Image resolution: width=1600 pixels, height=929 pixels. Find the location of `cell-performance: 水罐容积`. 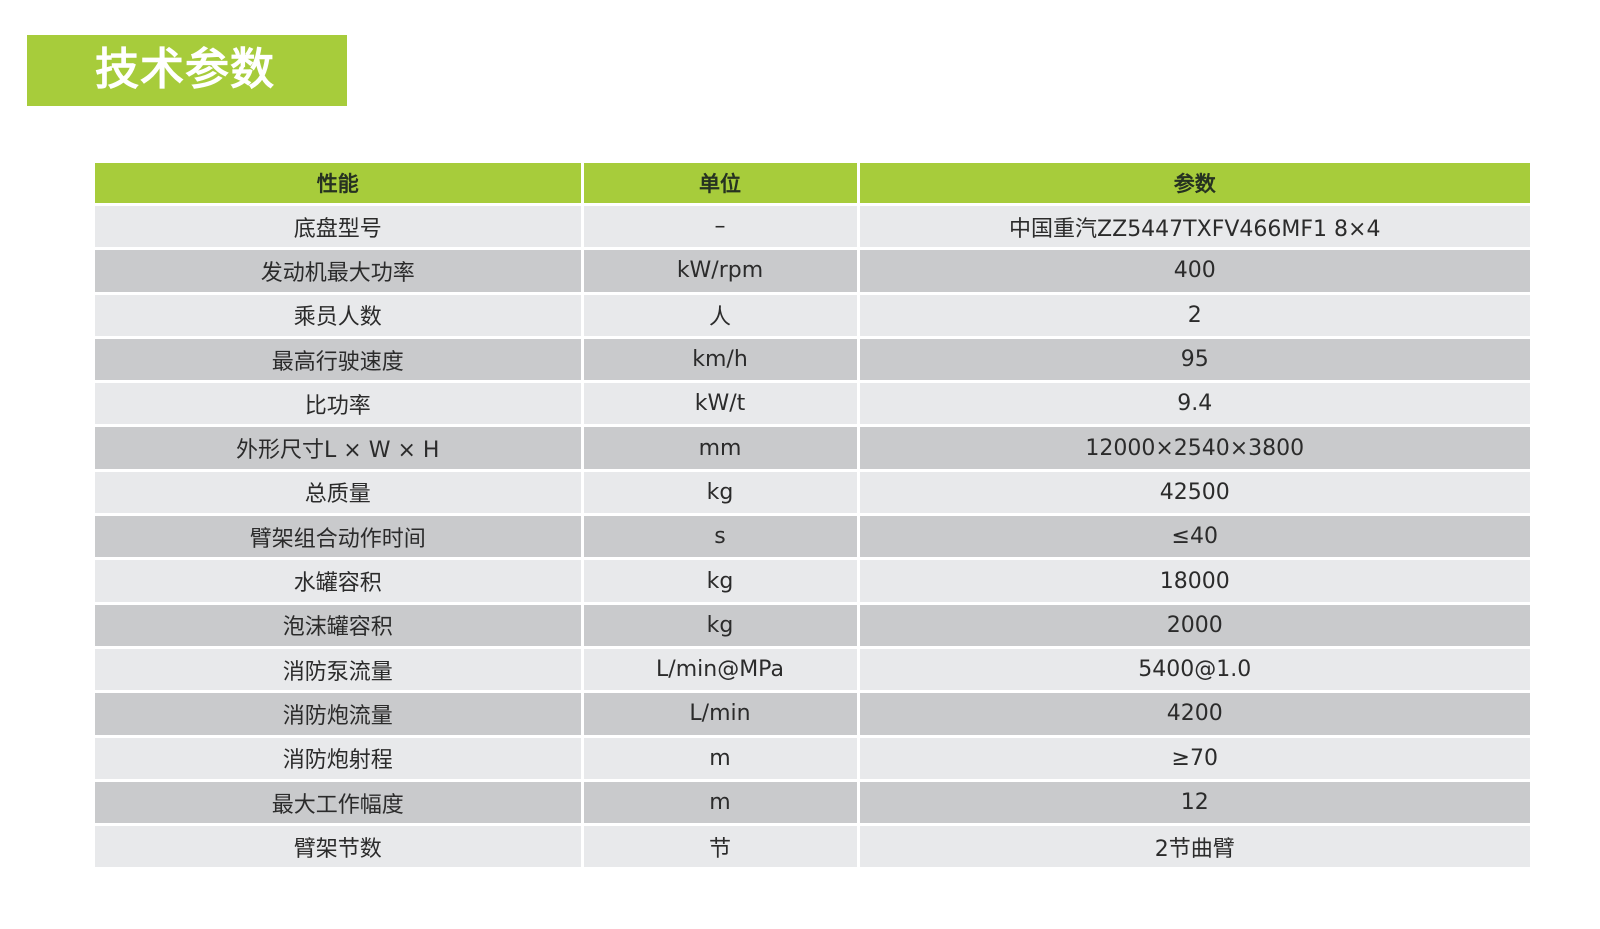

cell-performance: 水罐容积 is located at coordinates (338, 581).